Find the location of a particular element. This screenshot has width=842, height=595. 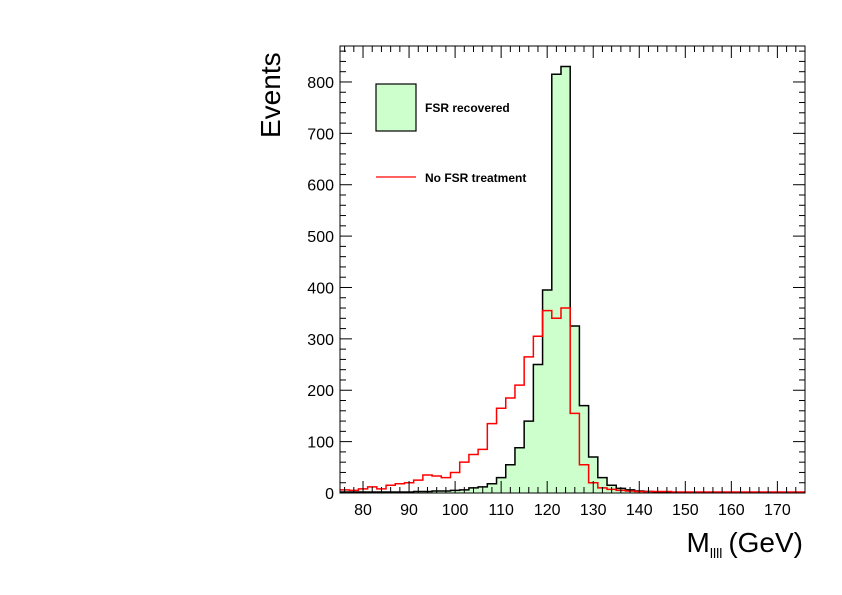

y-tick-label: 100 is located at coordinates (320, 443).